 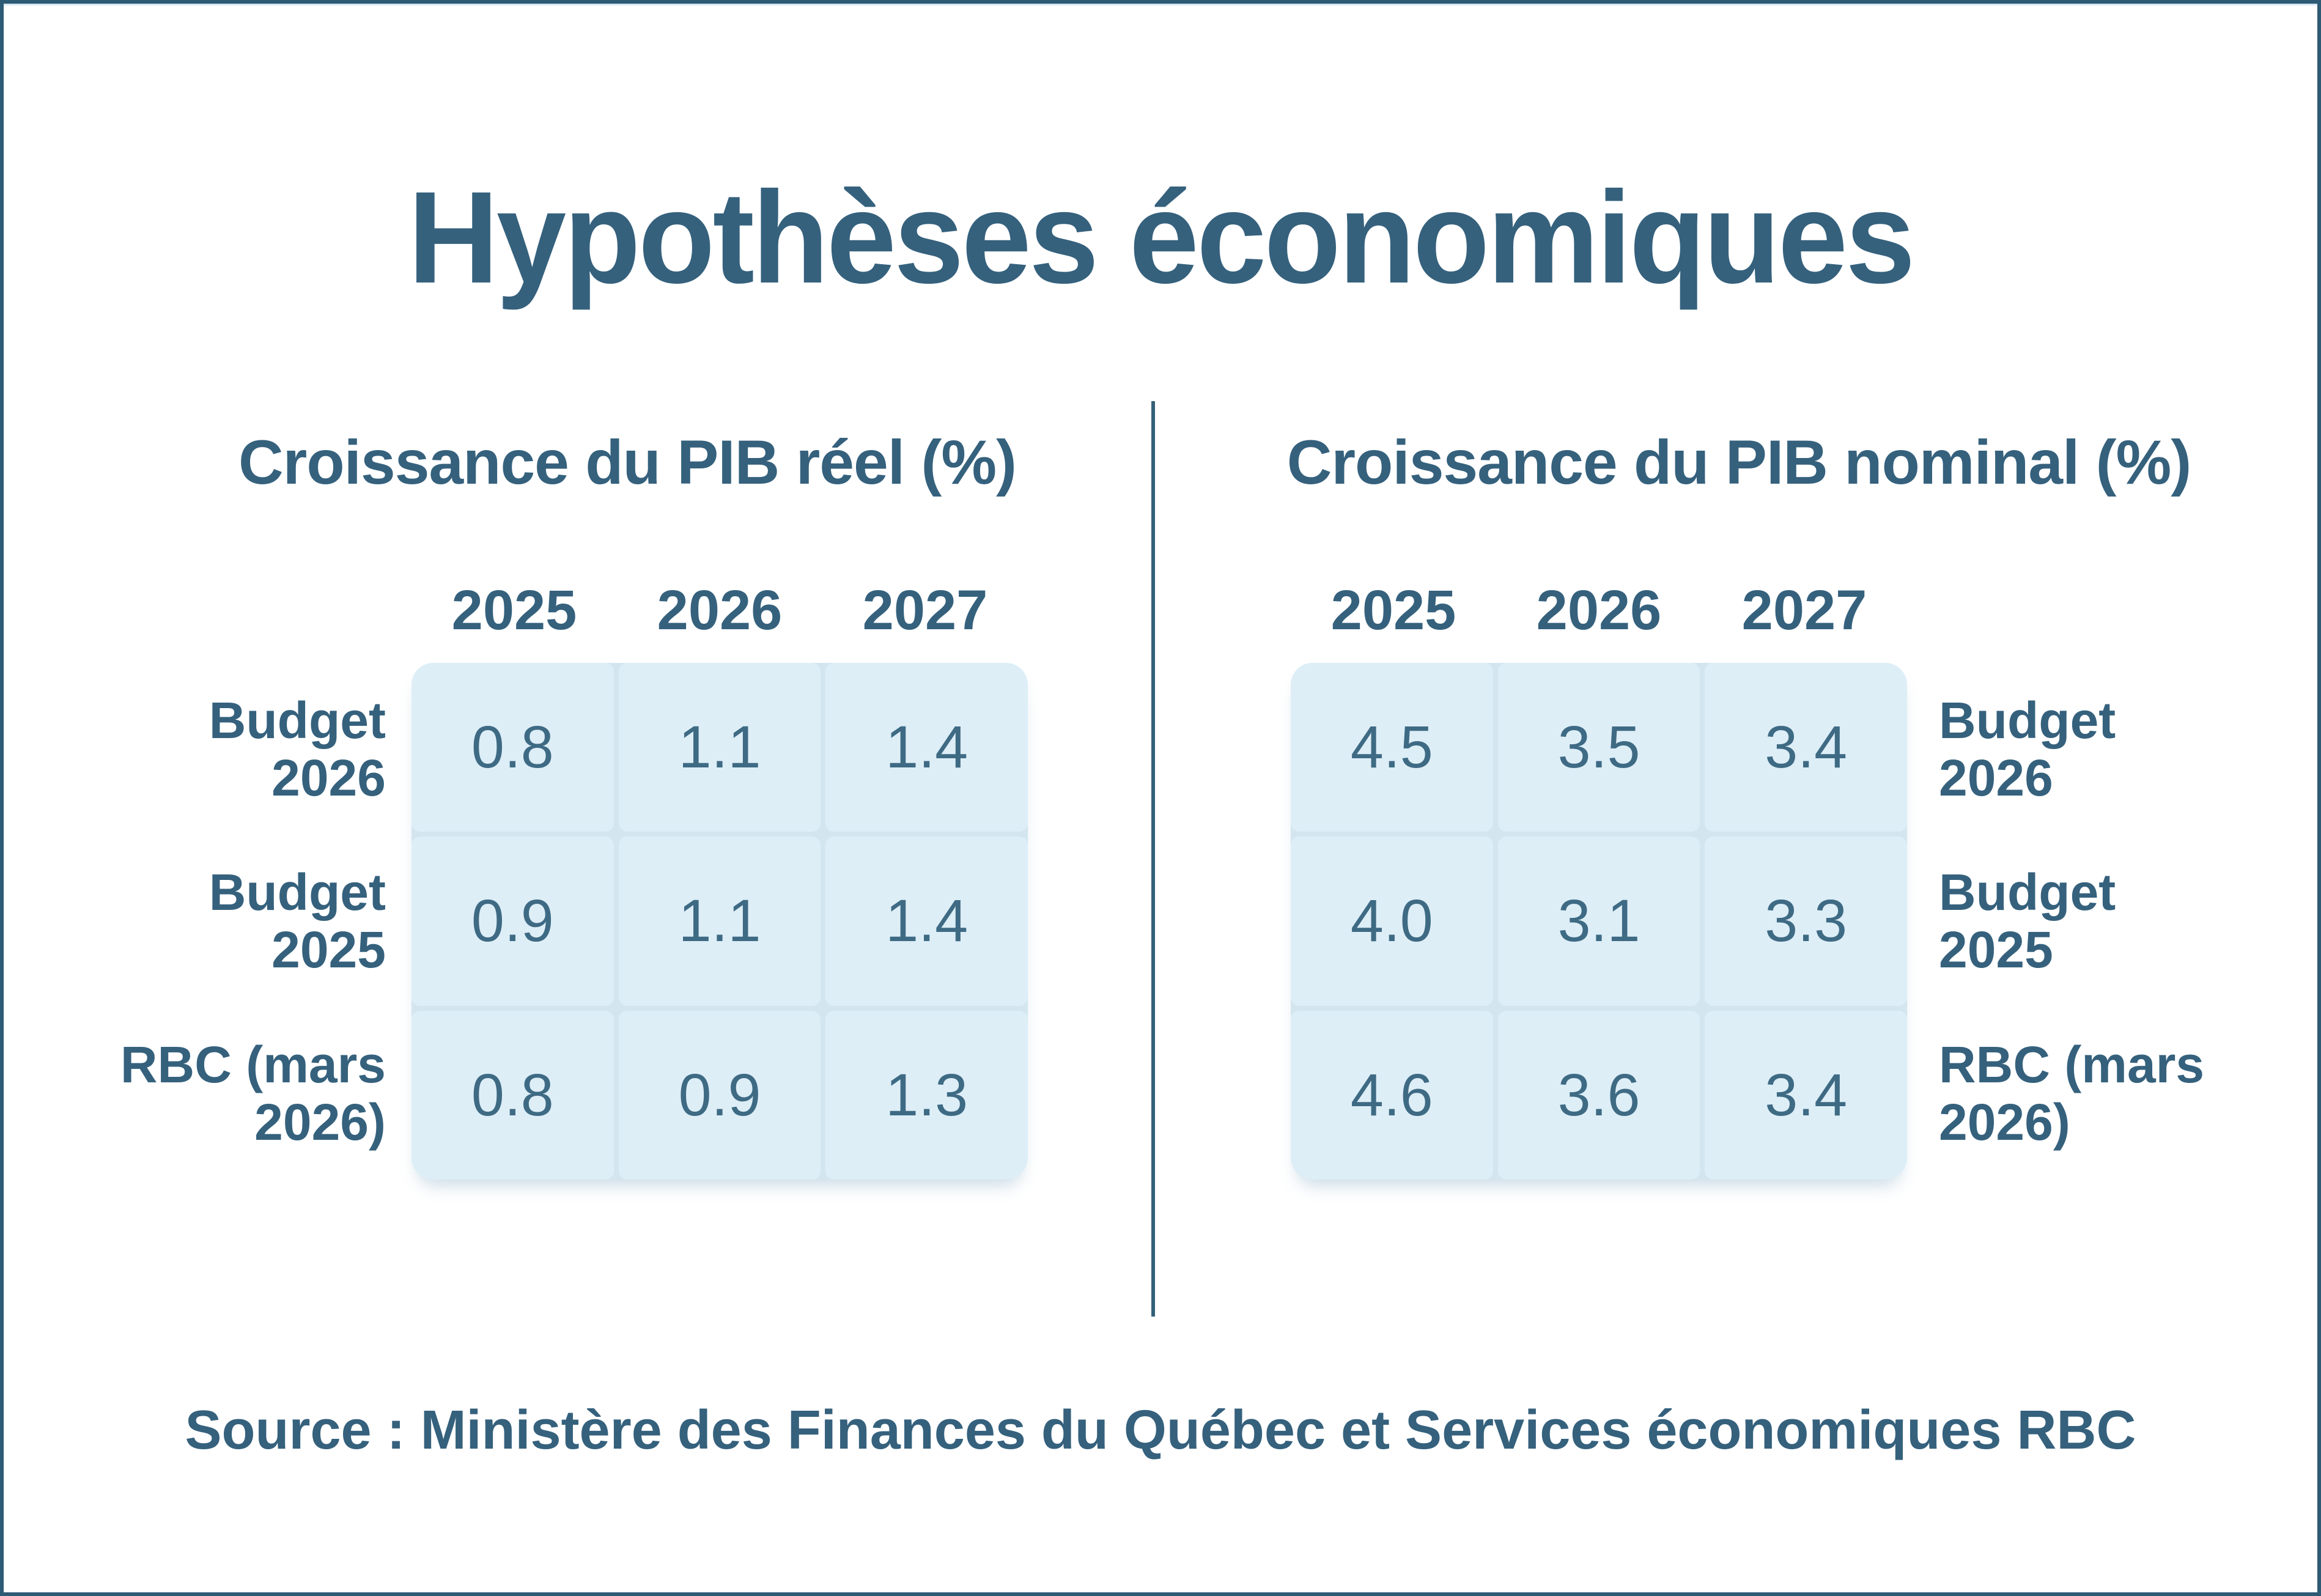 I want to click on table-real-gdp: 0.8 1.1 1.4 0.9 1.1 1.4 0.8 0.9 1.3, so click(x=719, y=921).